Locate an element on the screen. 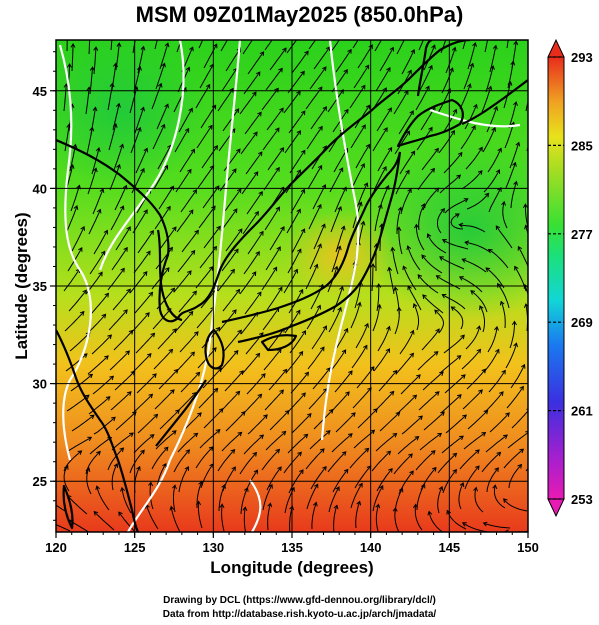  contour-line-south is located at coordinates (255, 505).